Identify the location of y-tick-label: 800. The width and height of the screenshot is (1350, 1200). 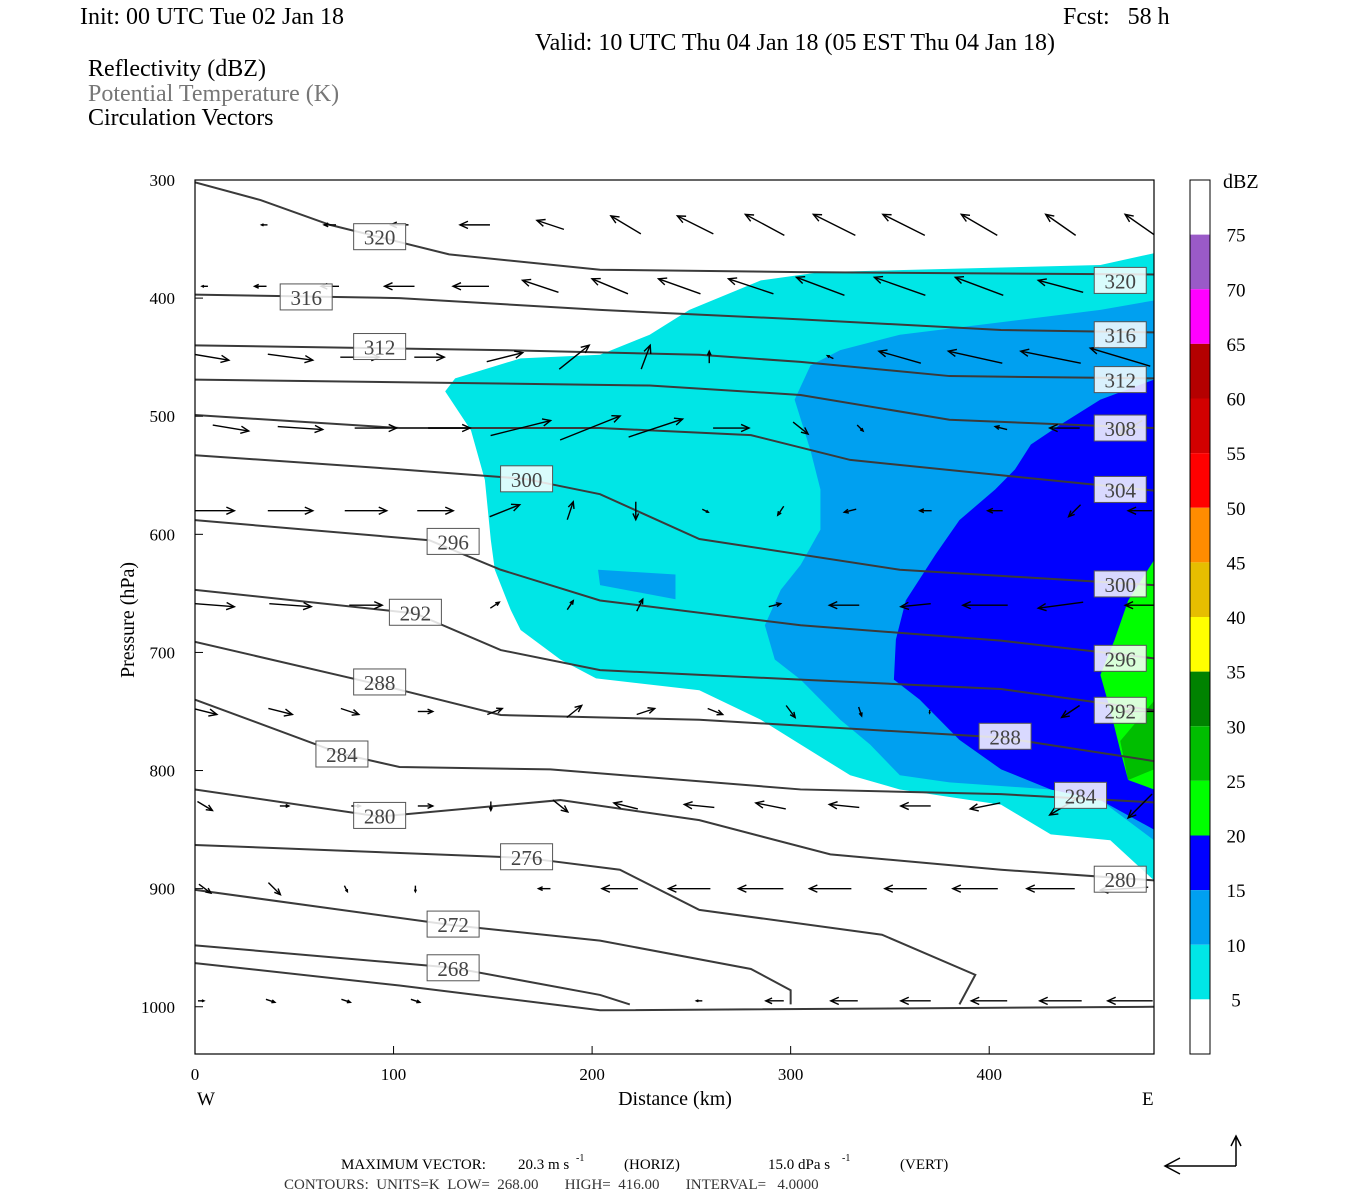
(163, 771).